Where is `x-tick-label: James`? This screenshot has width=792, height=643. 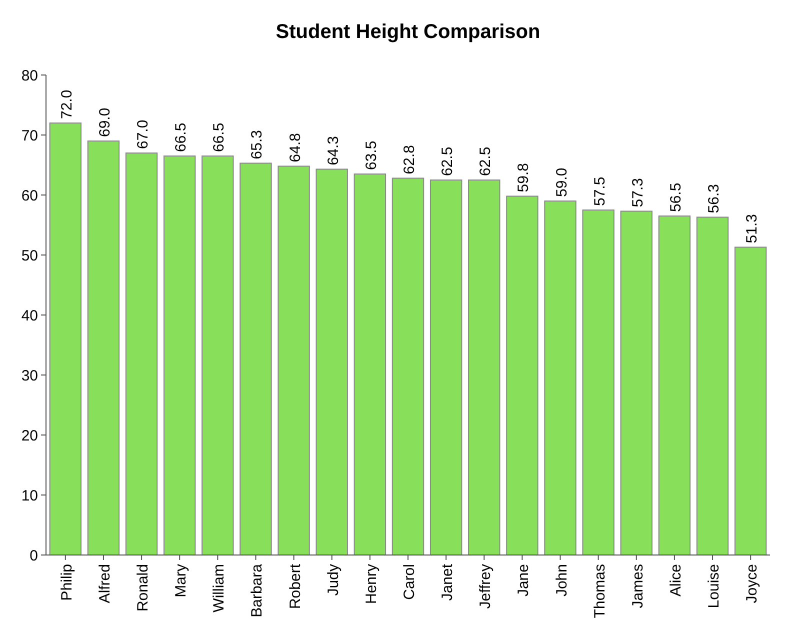 x-tick-label: James is located at coordinates (637, 586).